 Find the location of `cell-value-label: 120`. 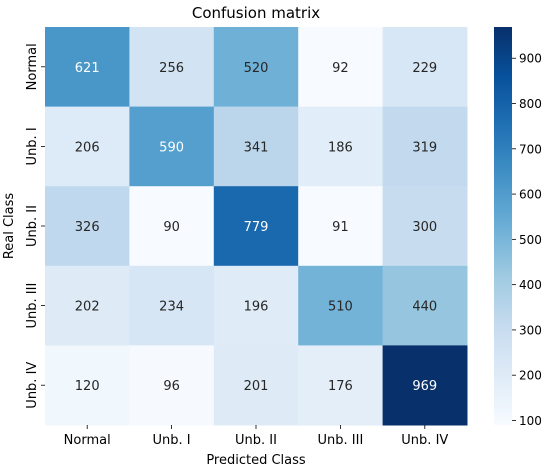

cell-value-label: 120 is located at coordinates (87, 386).